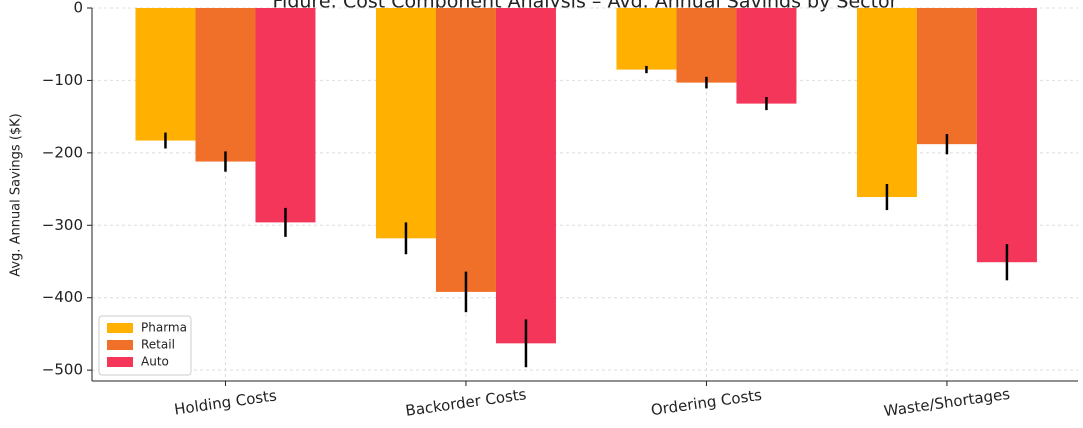 The height and width of the screenshot is (428, 1083). Describe the element at coordinates (62, 370) in the screenshot. I see `y-tick-label: −500` at that location.